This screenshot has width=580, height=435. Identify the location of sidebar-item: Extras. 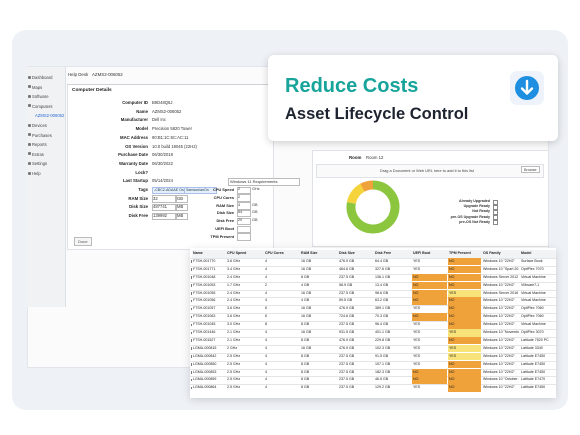
(38, 154).